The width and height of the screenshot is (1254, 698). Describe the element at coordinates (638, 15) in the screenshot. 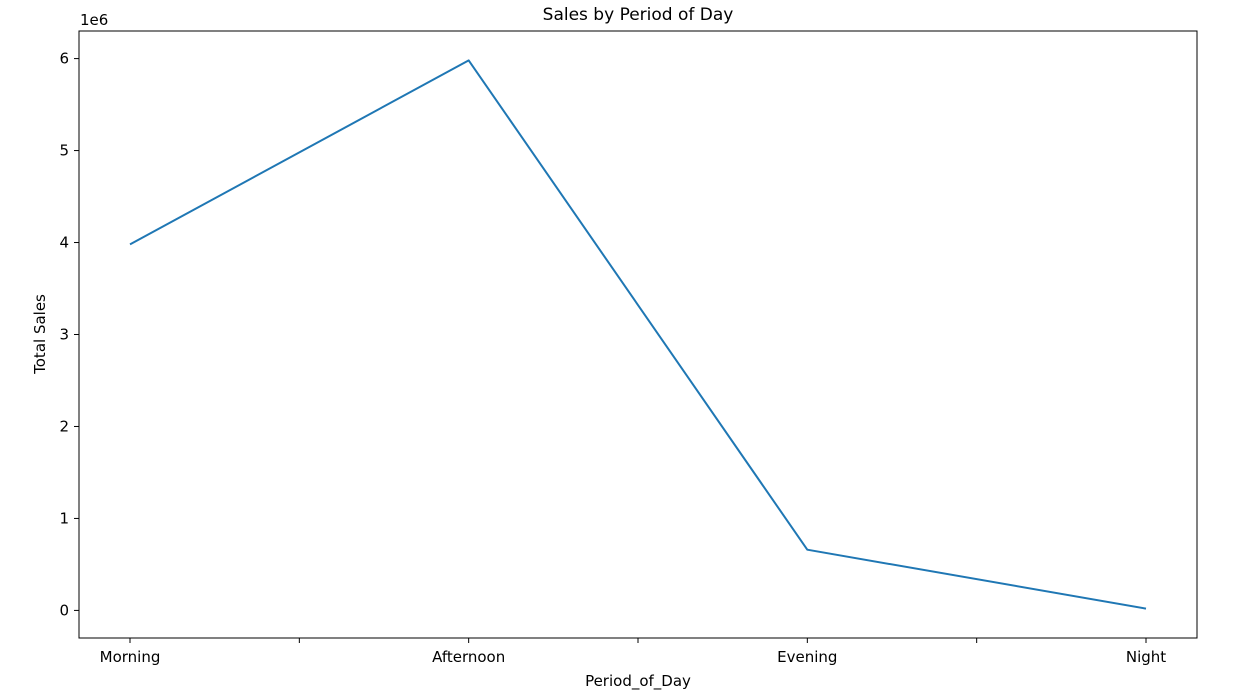

I see `chart-title: Sales by Period of Day` at that location.